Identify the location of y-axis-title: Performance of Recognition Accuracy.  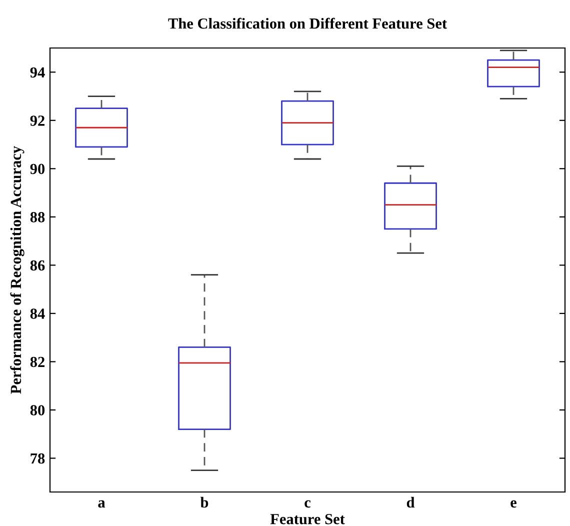
(17, 270).